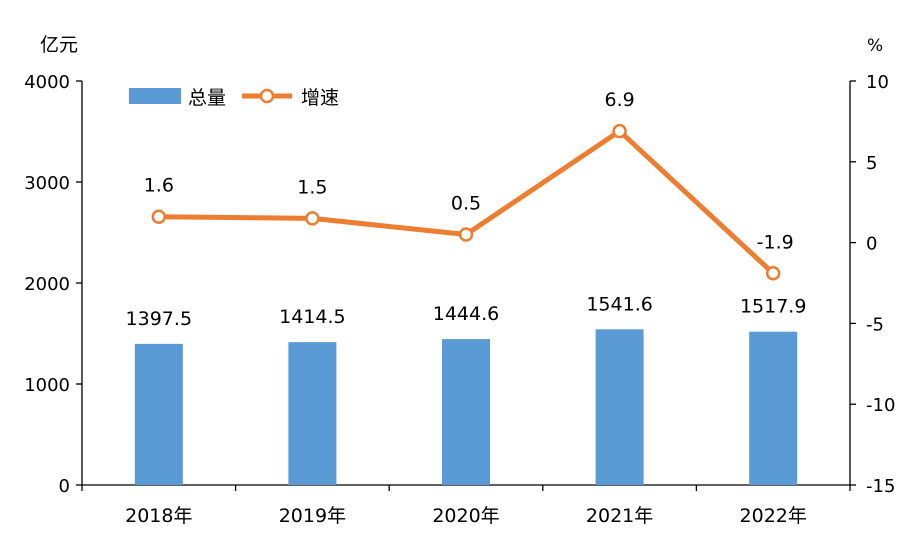 The image size is (908, 544). I want to click on x-tick-label: 2018年, so click(158, 516).